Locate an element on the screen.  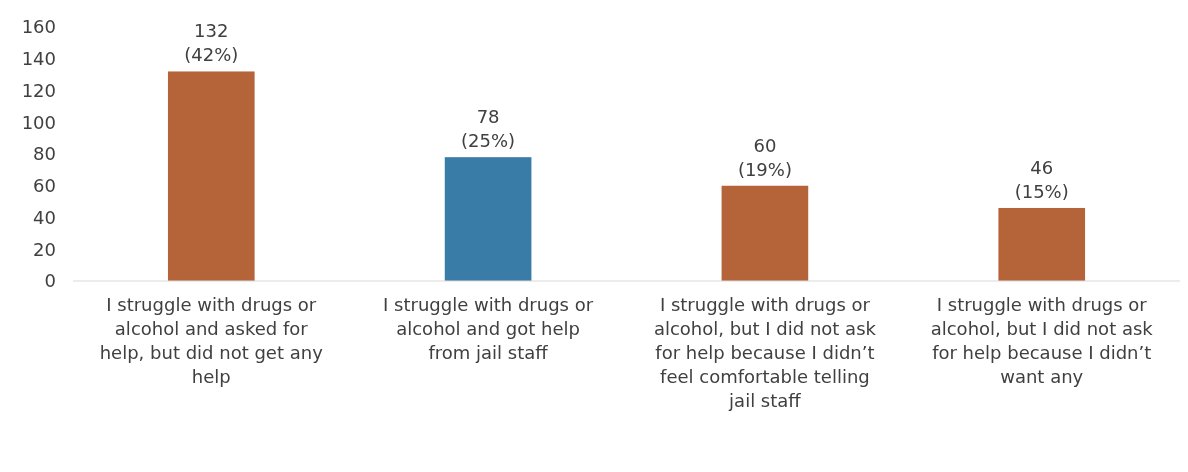
y-tick-label: 0 is located at coordinates (50, 281).